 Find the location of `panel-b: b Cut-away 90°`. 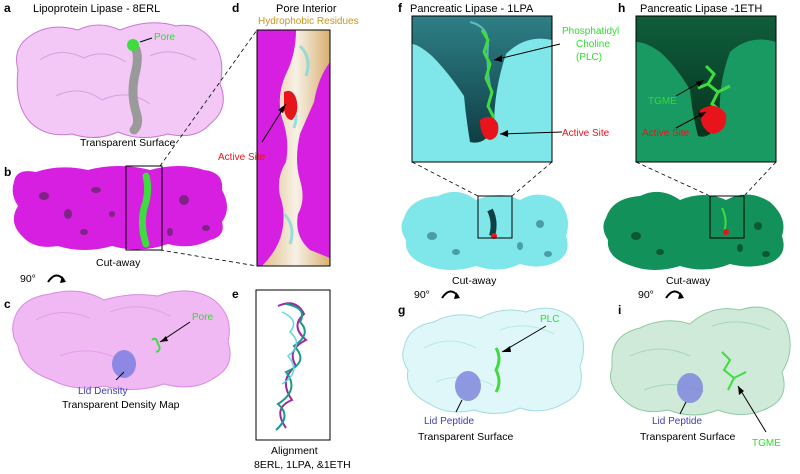

panel-b: b Cut-away 90° is located at coordinates (115, 225).